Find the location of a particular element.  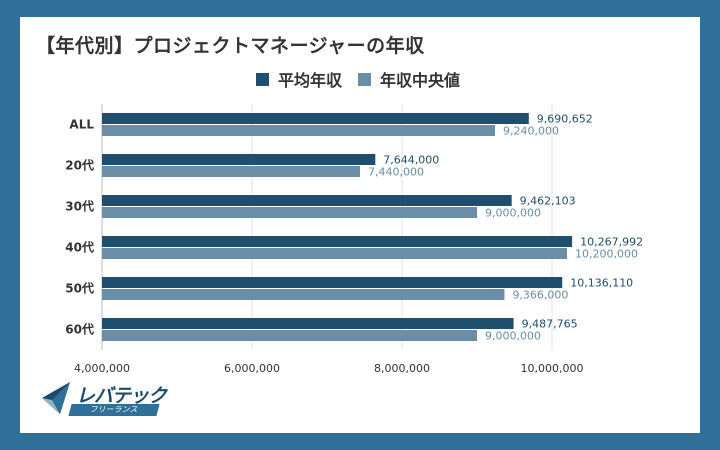

data-label-average: 10,136,110 is located at coordinates (601, 283).